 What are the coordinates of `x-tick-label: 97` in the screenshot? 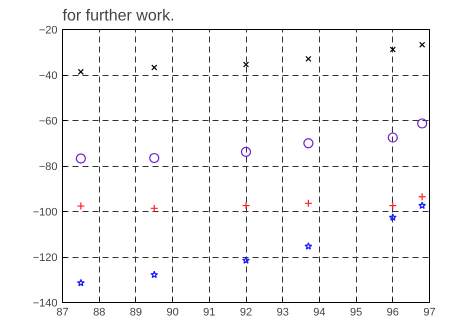 It's located at (429, 312).